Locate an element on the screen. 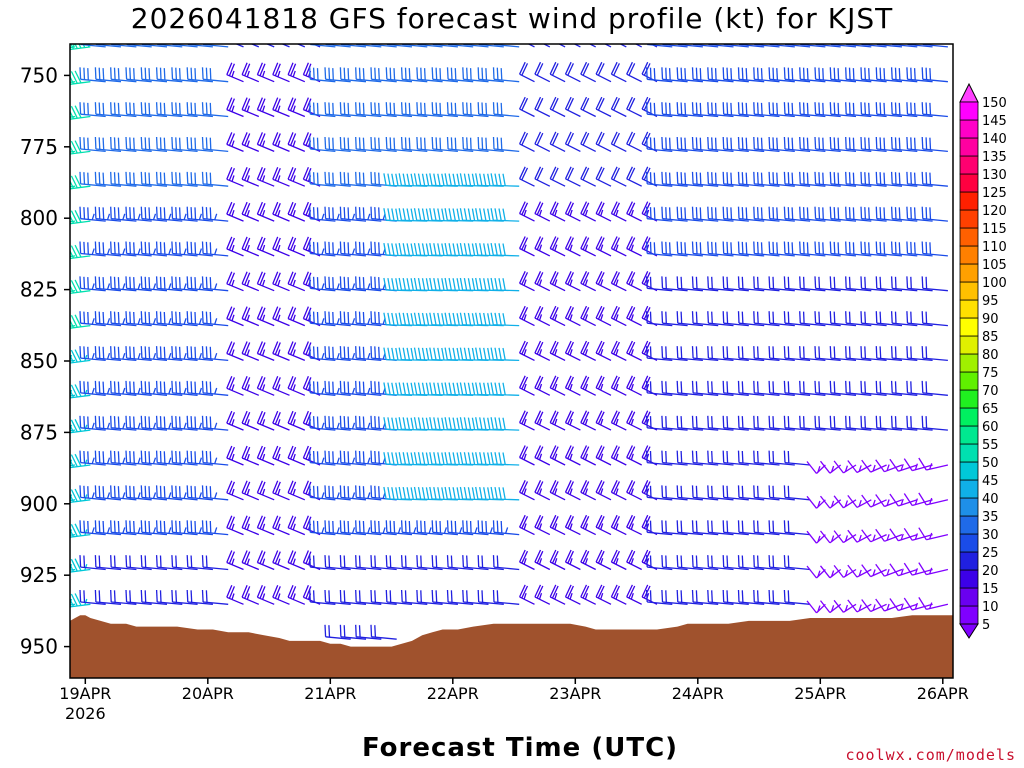 The width and height of the screenshot is (1024, 768). colorbar-label: 70 is located at coordinates (990, 391).